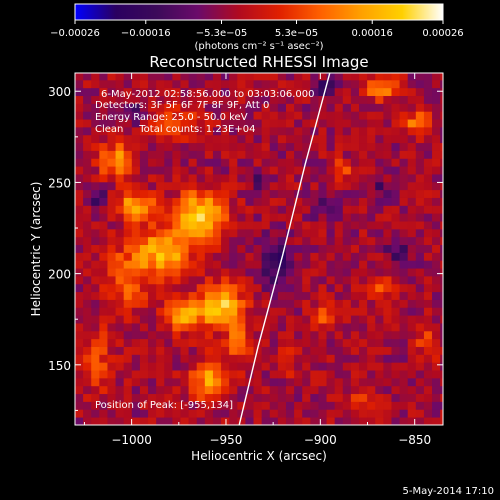 This screenshot has height=500, width=500. What do you see at coordinates (372, 33) in the screenshot?
I see `colorbar-tick-label: 0.00016` at bounding box center [372, 33].